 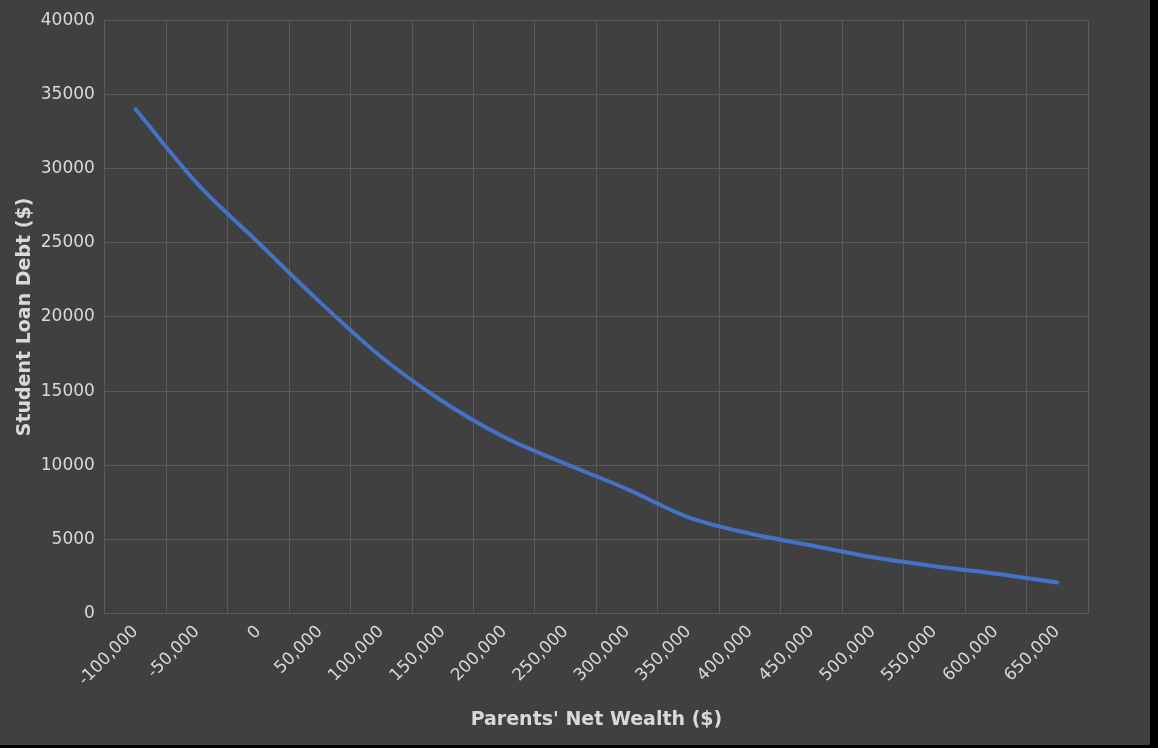 I want to click on y-tick-label: 0, so click(x=89, y=612).